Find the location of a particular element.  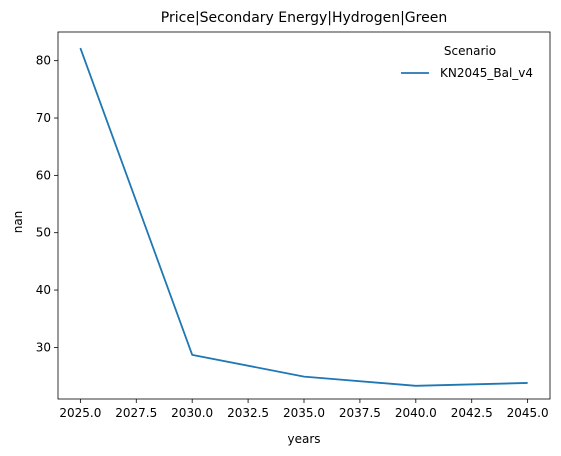

x-tick-label: 2042.5 is located at coordinates (472, 413).